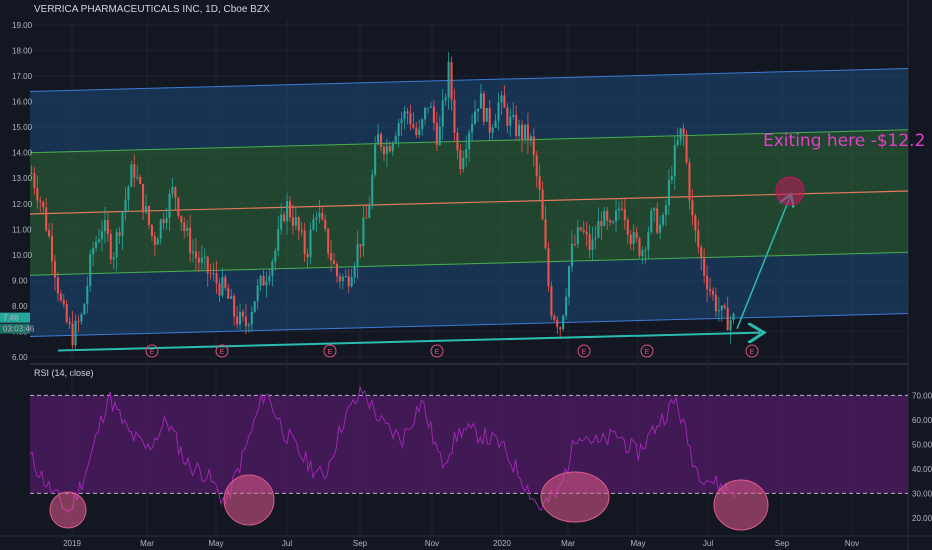 The width and height of the screenshot is (932, 550). What do you see at coordinates (360, 543) in the screenshot?
I see `time-tick-label: Sep` at bounding box center [360, 543].